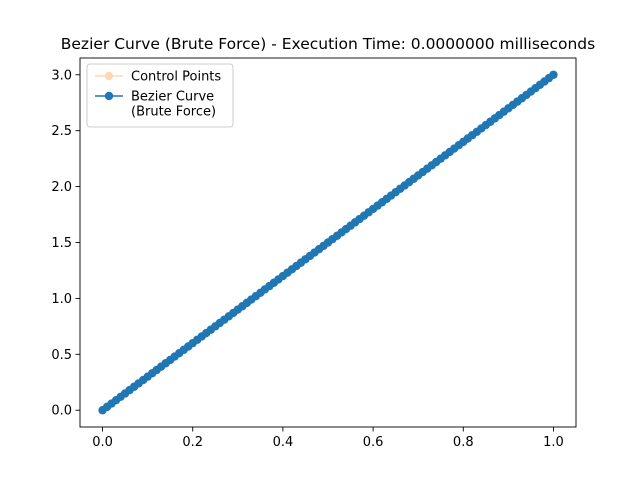 The image size is (640, 480). I want to click on x-tick-label-5: 1.0, so click(553, 442).